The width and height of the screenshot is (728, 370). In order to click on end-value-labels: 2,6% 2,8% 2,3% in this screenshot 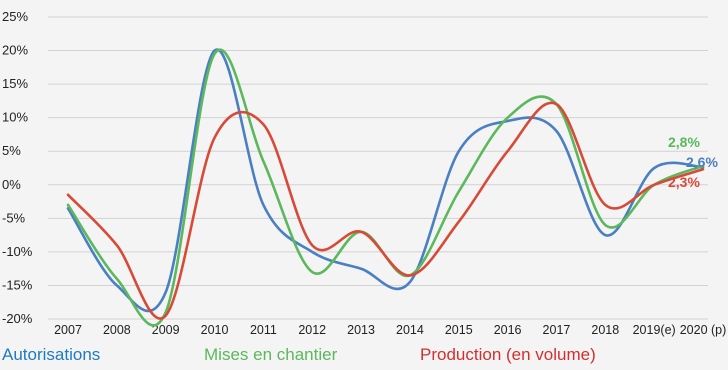, I will do `click(693, 162)`.